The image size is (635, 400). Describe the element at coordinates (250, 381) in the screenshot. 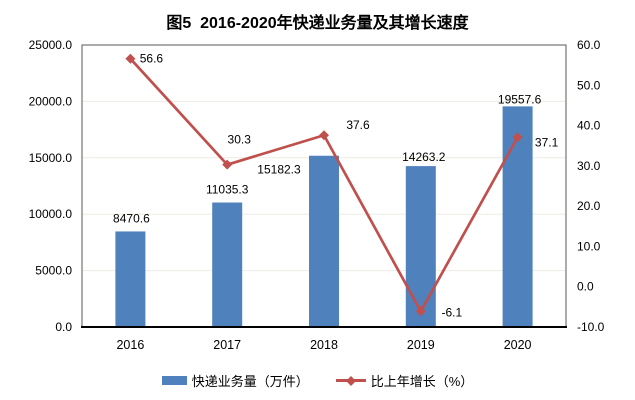

I see `legend-label-volume: 快递业务量（万件）` at that location.